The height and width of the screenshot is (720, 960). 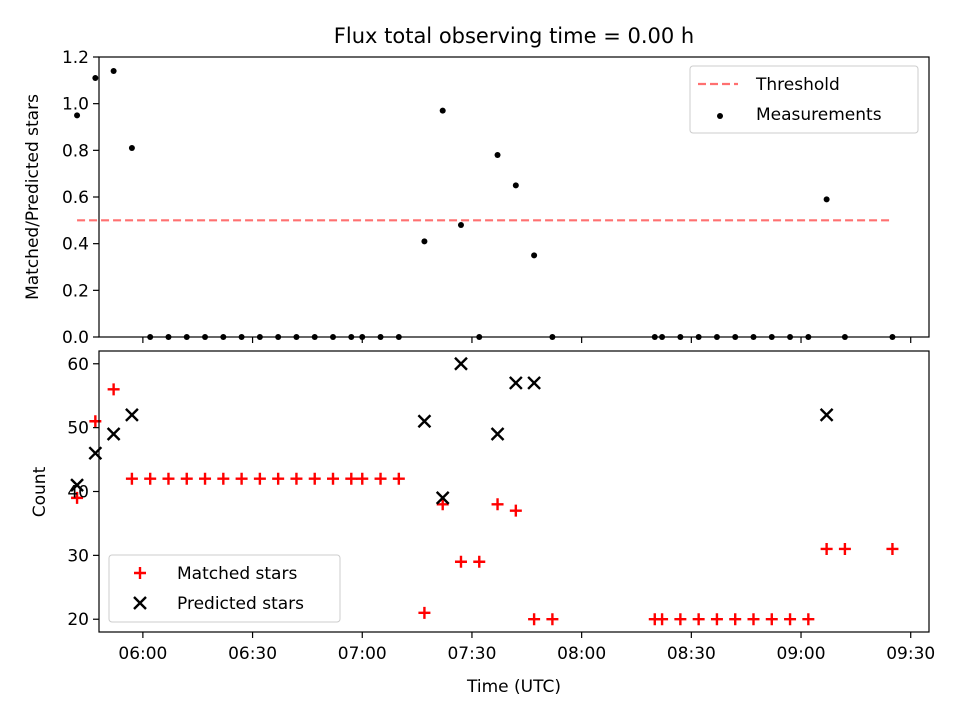 I want to click on y-tick-label: 0.4, so click(x=75, y=245).